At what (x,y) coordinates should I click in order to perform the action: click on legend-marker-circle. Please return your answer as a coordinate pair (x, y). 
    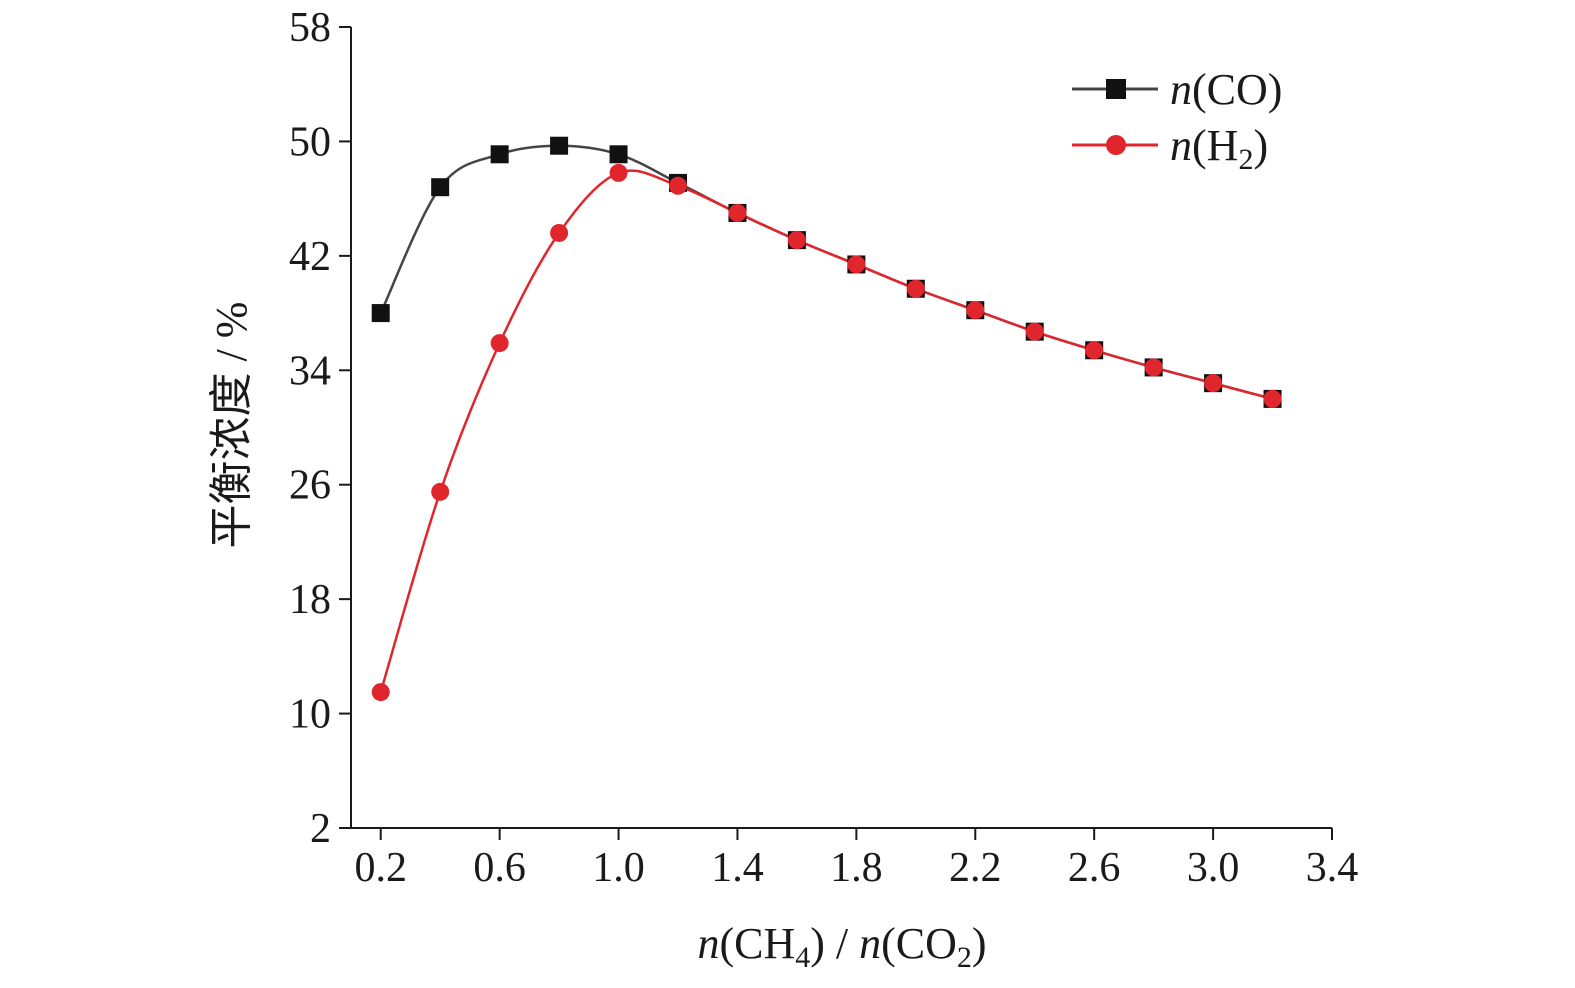
    Looking at the image, I should click on (1116, 145).